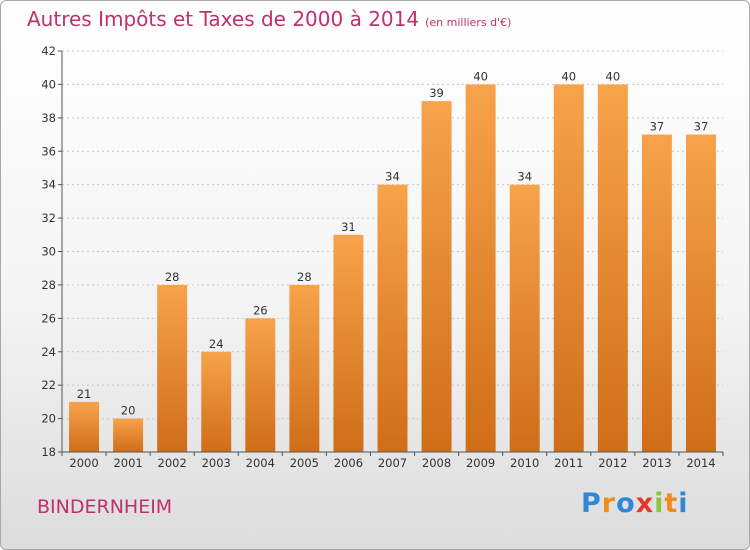 This screenshot has height=550, width=750. What do you see at coordinates (216, 401) in the screenshot?
I see `bar-2003` at bounding box center [216, 401].